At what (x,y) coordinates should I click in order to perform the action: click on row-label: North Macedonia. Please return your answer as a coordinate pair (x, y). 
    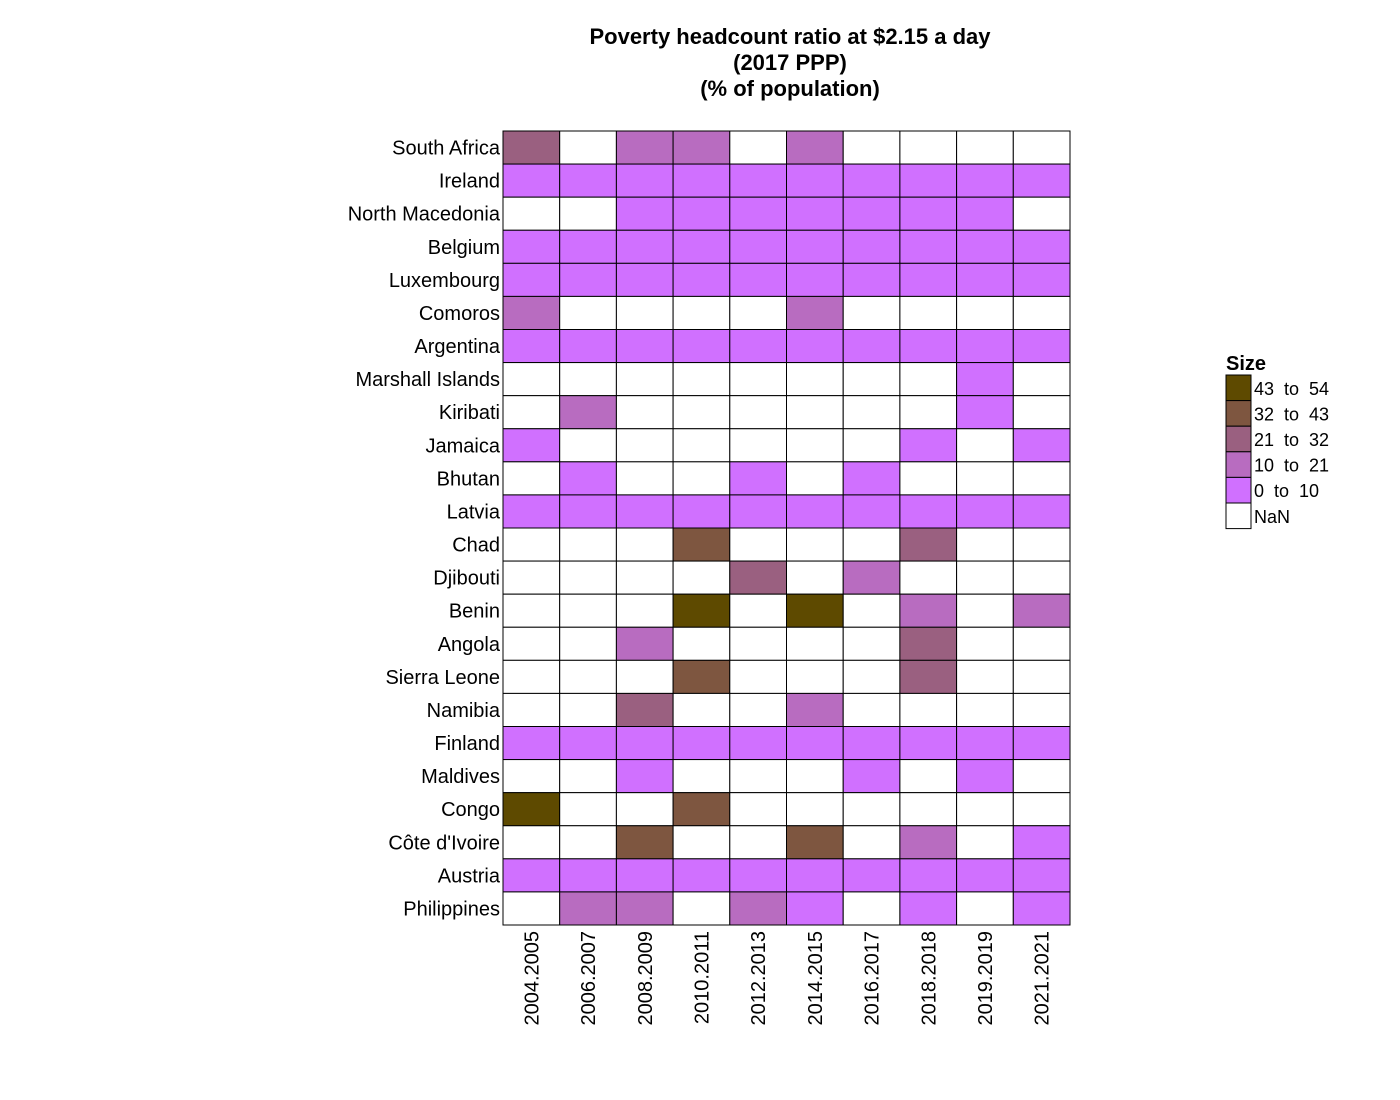
    Looking at the image, I should click on (424, 215).